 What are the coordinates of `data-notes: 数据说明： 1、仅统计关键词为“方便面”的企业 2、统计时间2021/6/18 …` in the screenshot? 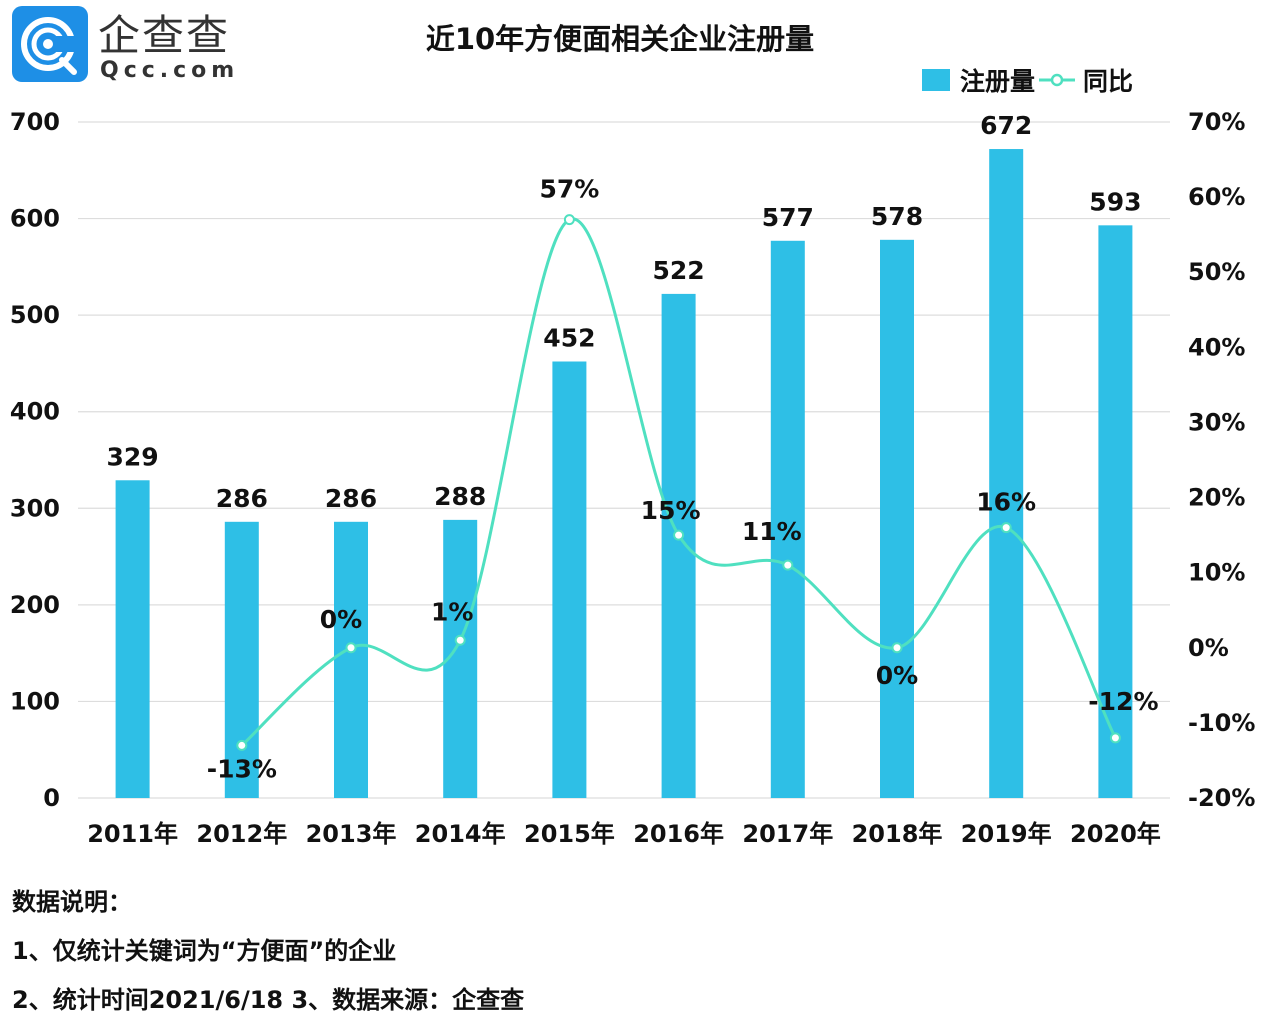 It's located at (268, 951).